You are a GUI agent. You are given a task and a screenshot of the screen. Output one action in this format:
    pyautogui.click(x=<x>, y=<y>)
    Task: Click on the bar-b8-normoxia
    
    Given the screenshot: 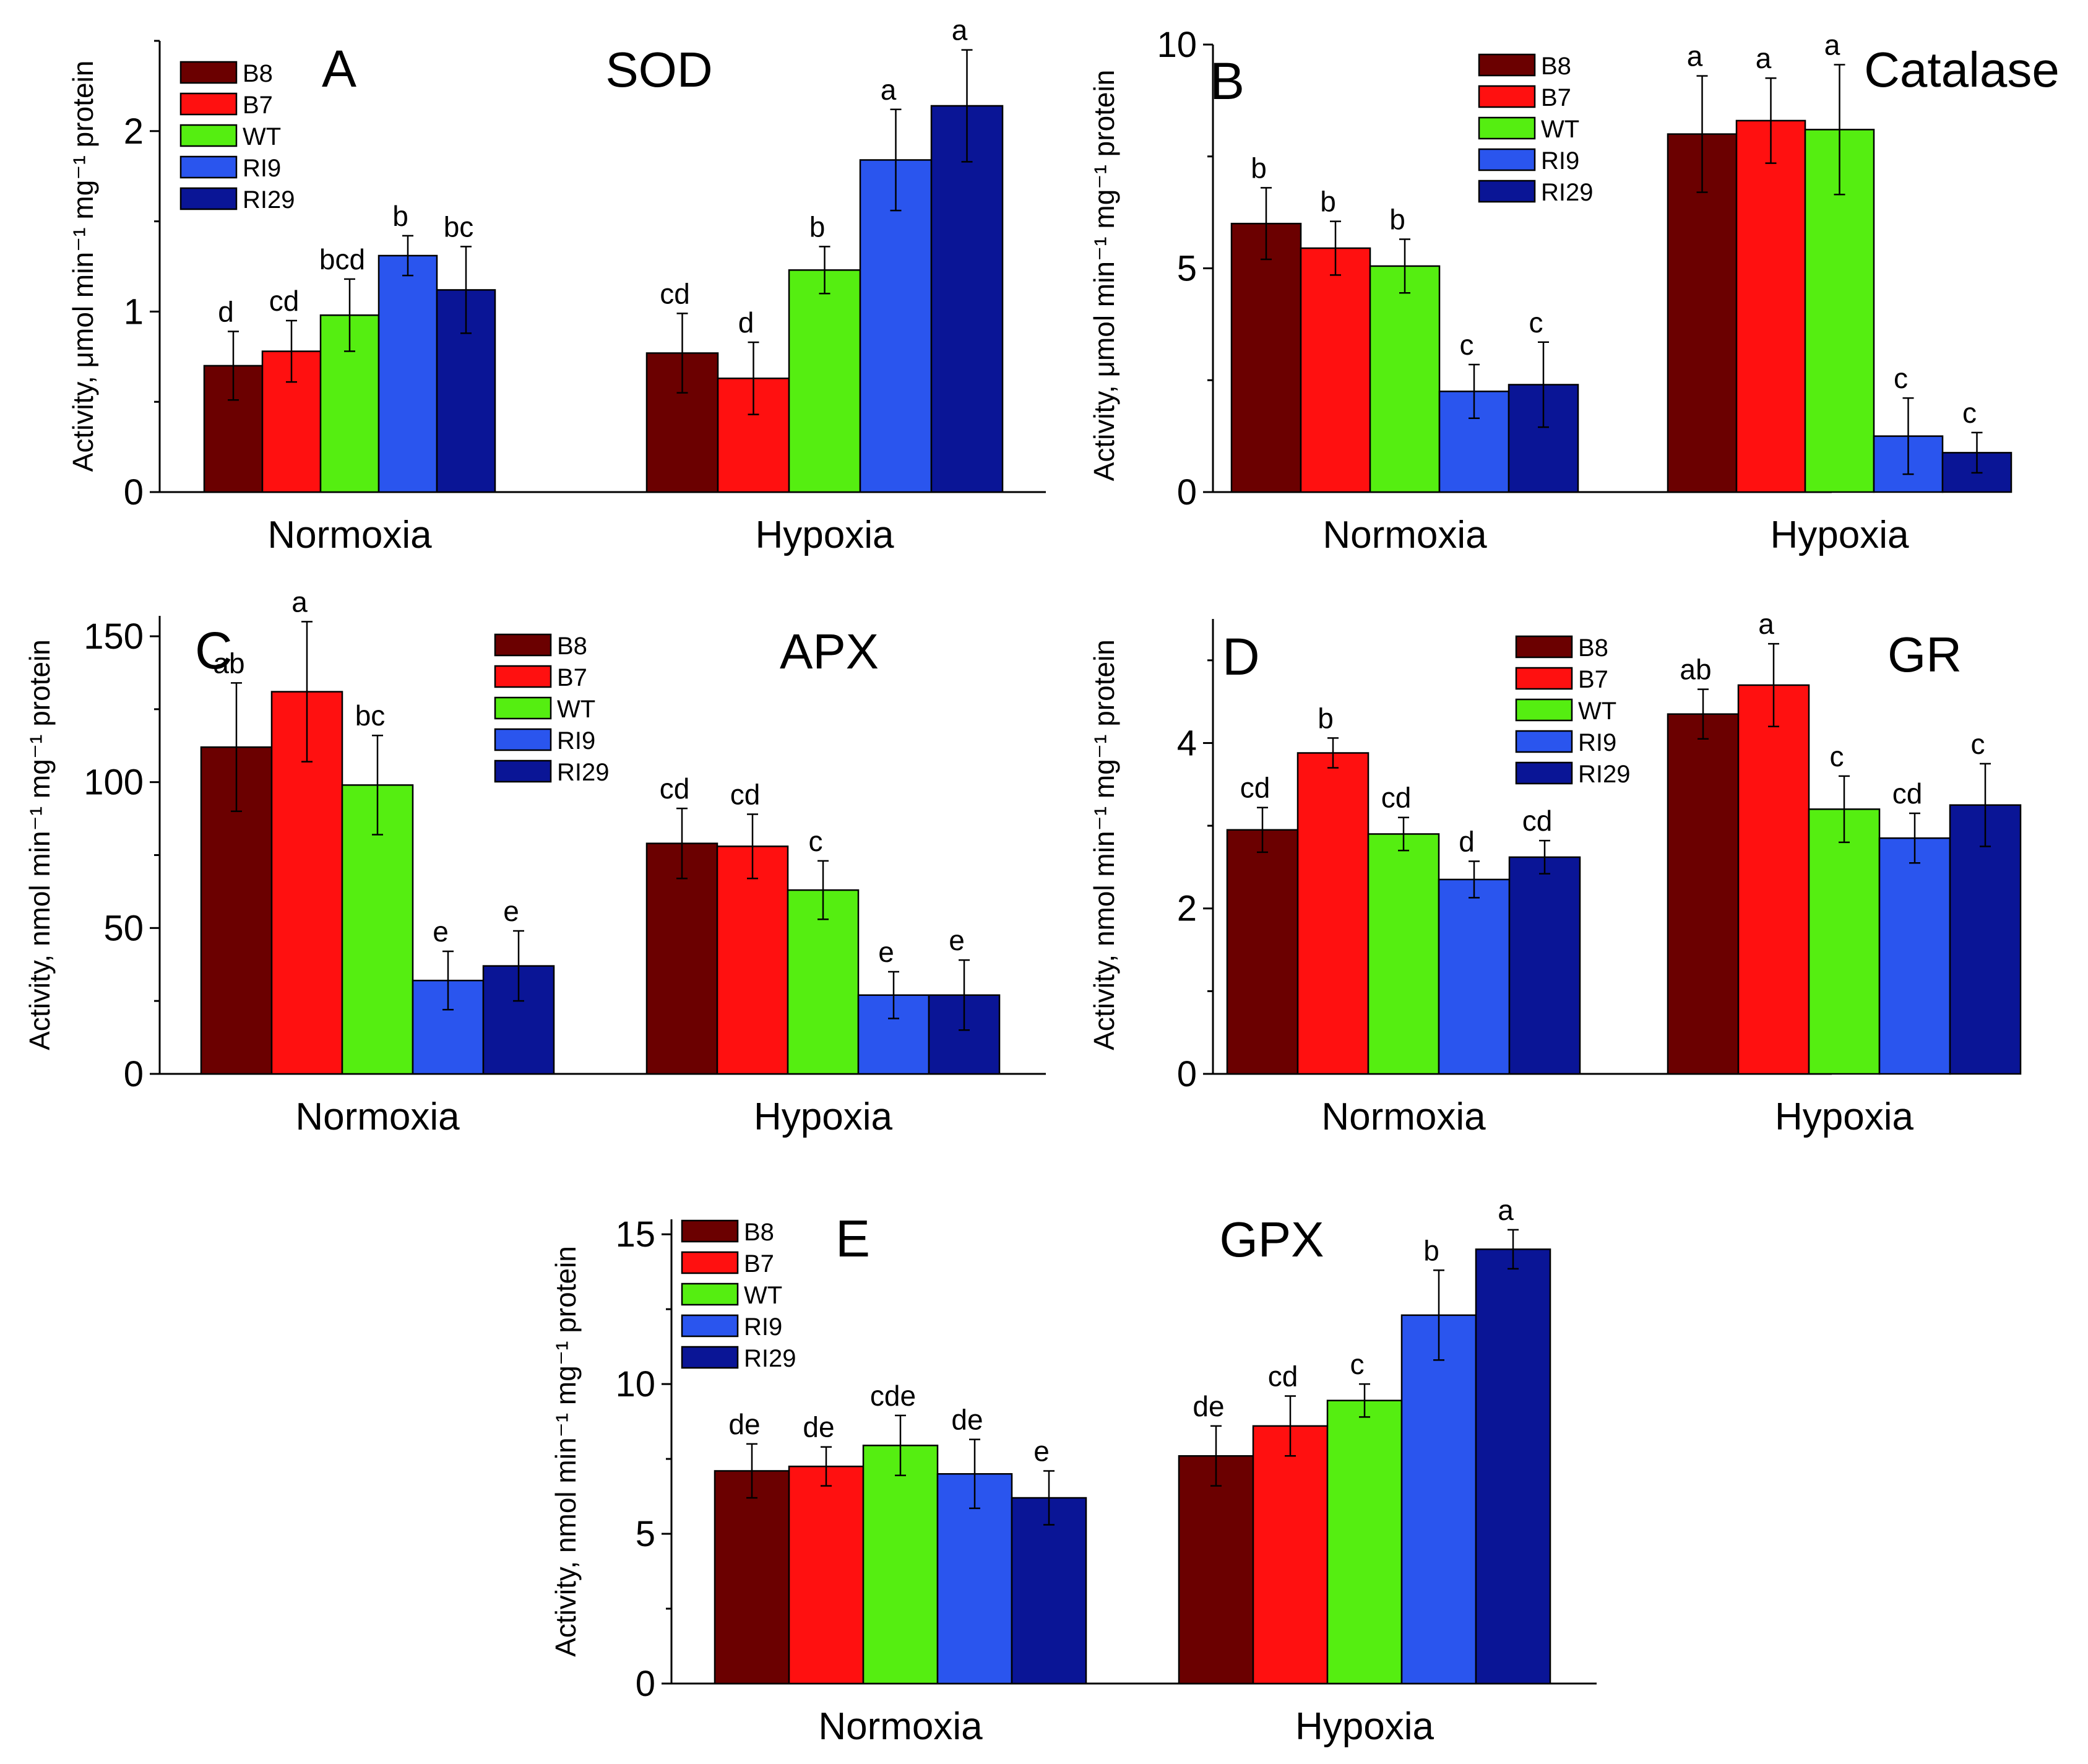 What is the action you would take?
    pyautogui.click(x=1266, y=357)
    